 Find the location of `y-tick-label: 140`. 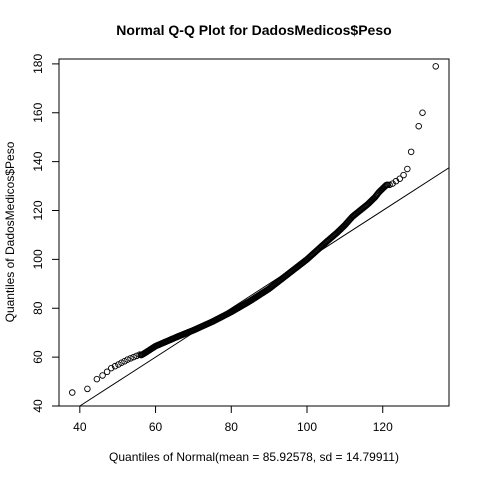

y-tick-label: 140 is located at coordinates (38, 161).